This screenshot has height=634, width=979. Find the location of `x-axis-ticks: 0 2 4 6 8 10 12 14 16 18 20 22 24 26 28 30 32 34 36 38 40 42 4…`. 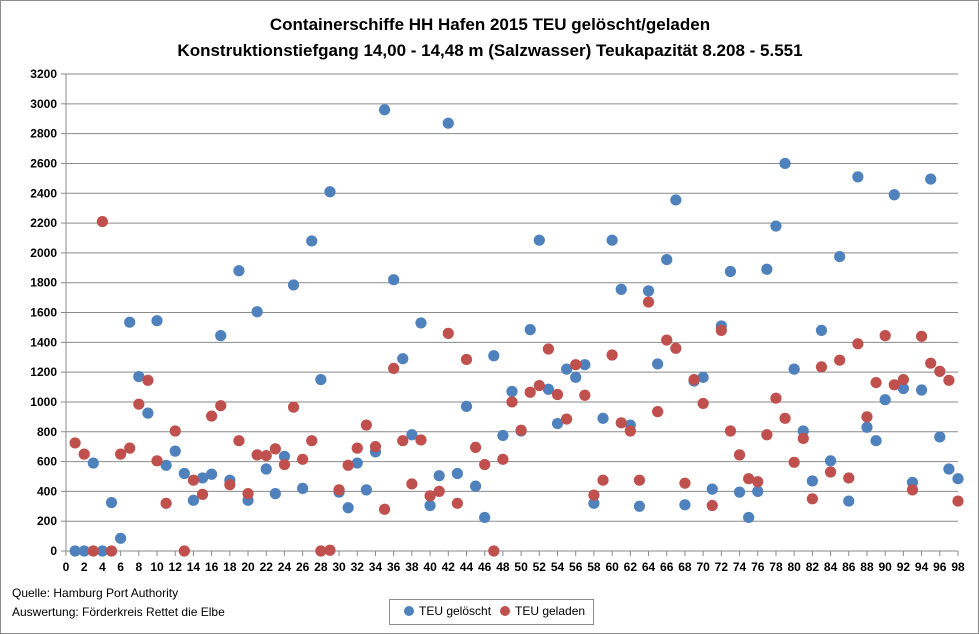

x-axis-ticks: 0 2 4 6 8 10 12 14 16 18 20 22 24 26 28 30 32 34 36 38 40 42 4… is located at coordinates (514, 567).